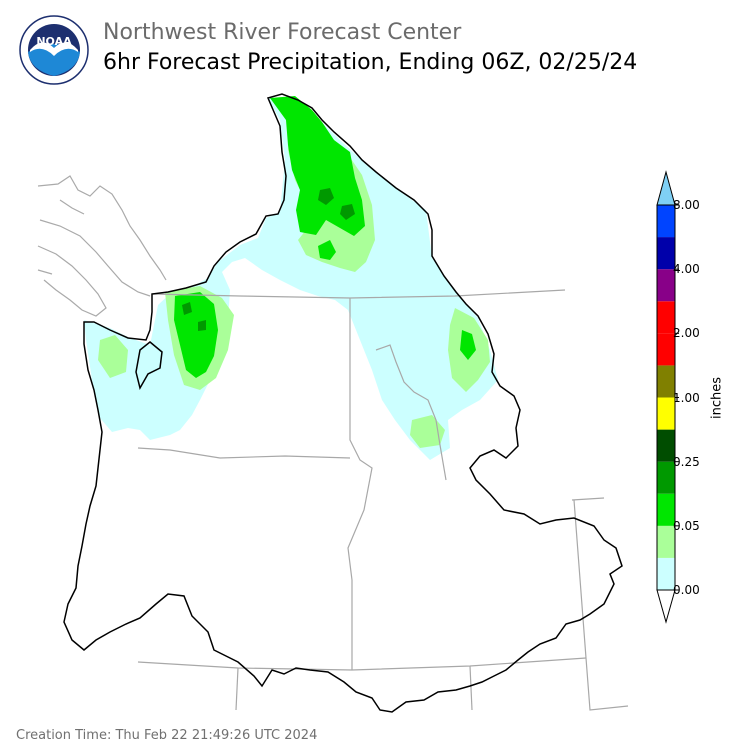 Image resolution: width=756 pixels, height=756 pixels. What do you see at coordinates (54, 50) in the screenshot?
I see `noaa-logo: NOAA` at bounding box center [54, 50].